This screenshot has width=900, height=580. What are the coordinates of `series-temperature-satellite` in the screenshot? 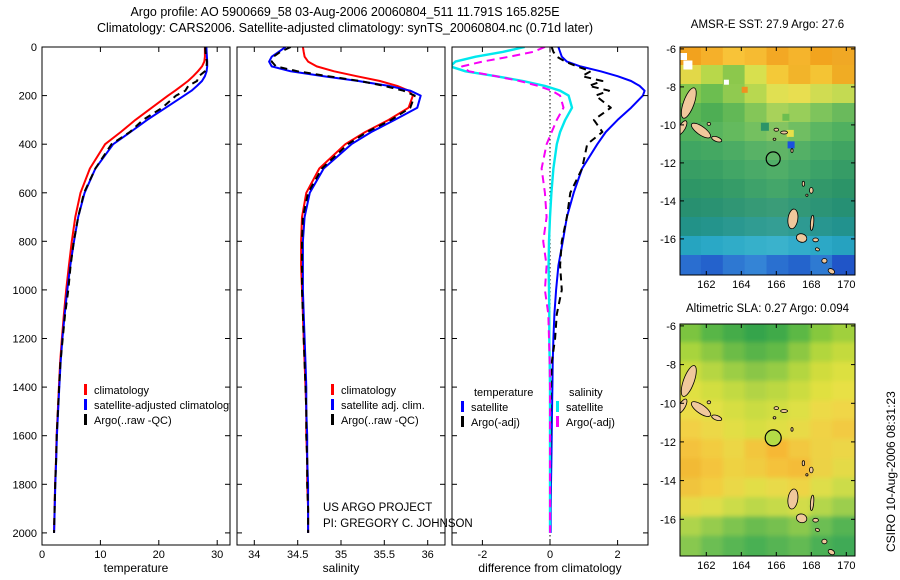 It's located at (597, 290).